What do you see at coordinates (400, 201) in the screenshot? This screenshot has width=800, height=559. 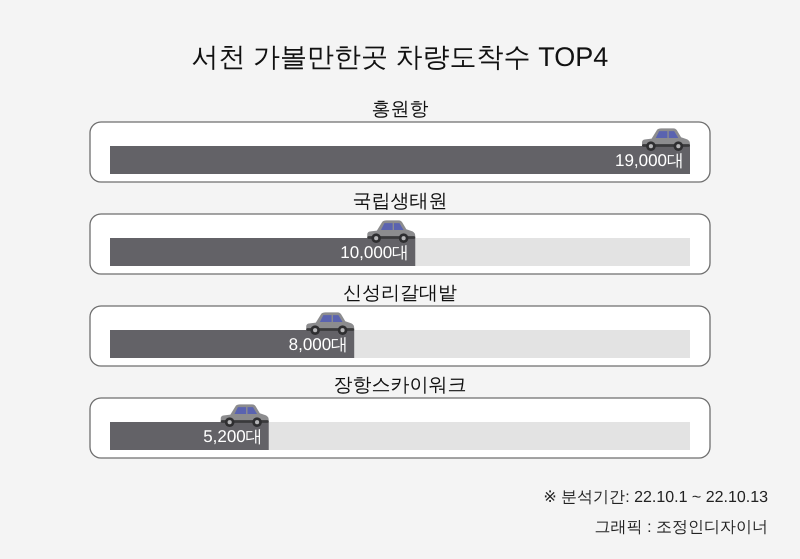 I see `category-label: 국립생태원` at bounding box center [400, 201].